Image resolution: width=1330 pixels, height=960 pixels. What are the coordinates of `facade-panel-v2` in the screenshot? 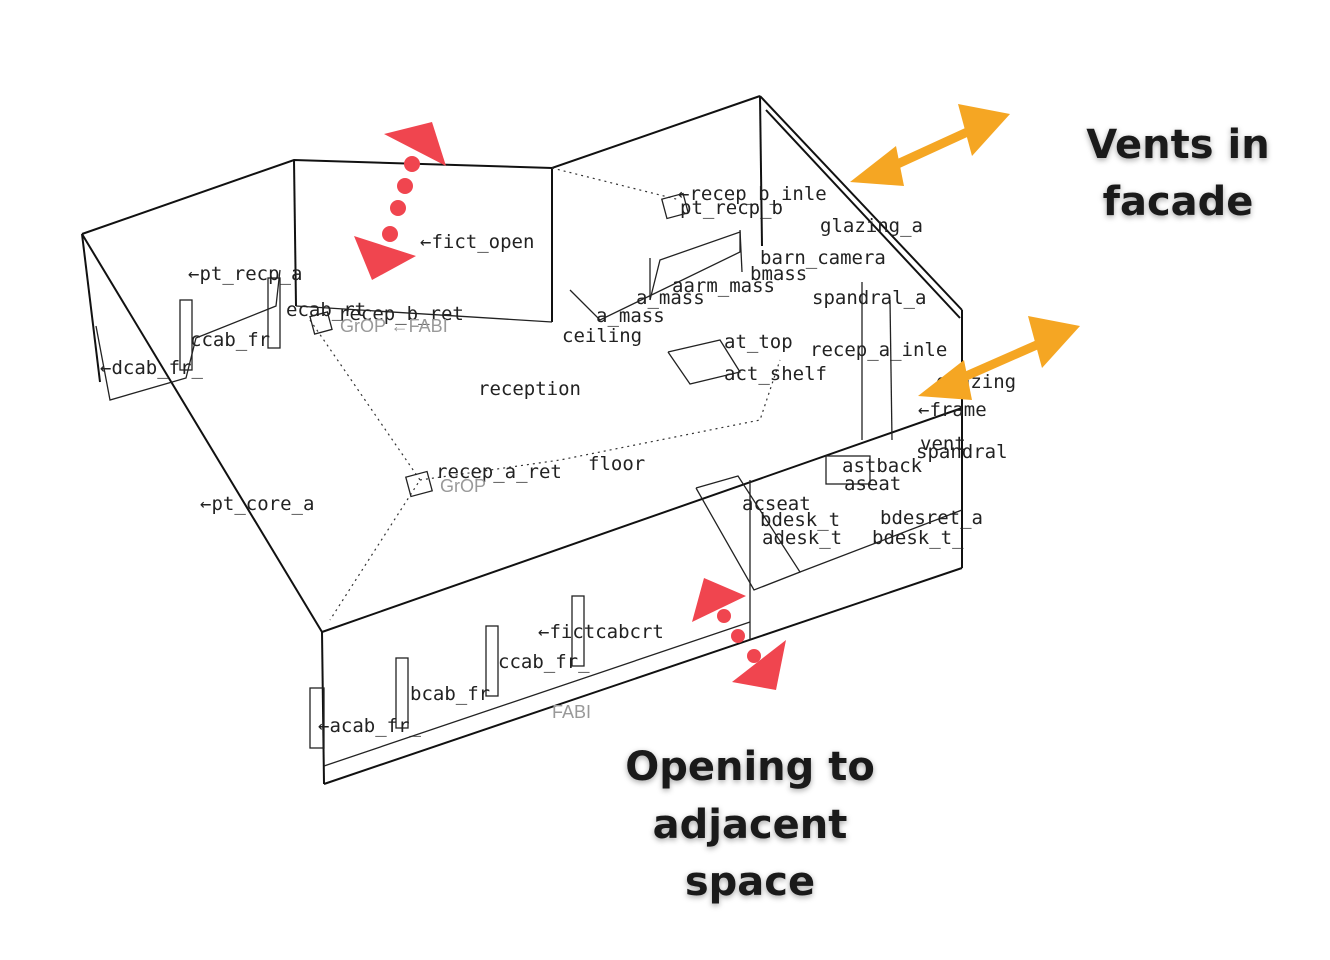 It's located at (891, 370).